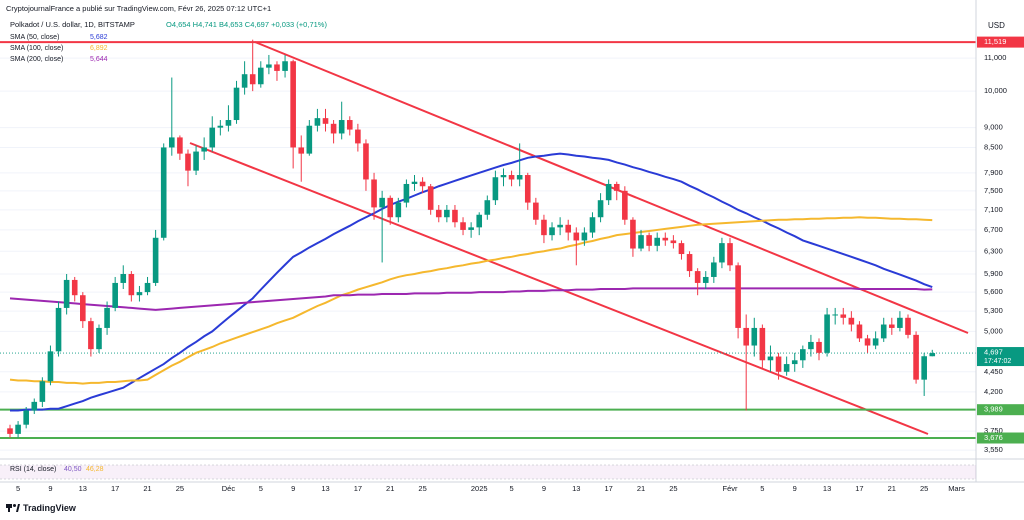 Image resolution: width=1024 pixels, height=520 pixels. Describe the element at coordinates (73, 469) in the screenshot. I see `rsi-value: 40,50` at that location.